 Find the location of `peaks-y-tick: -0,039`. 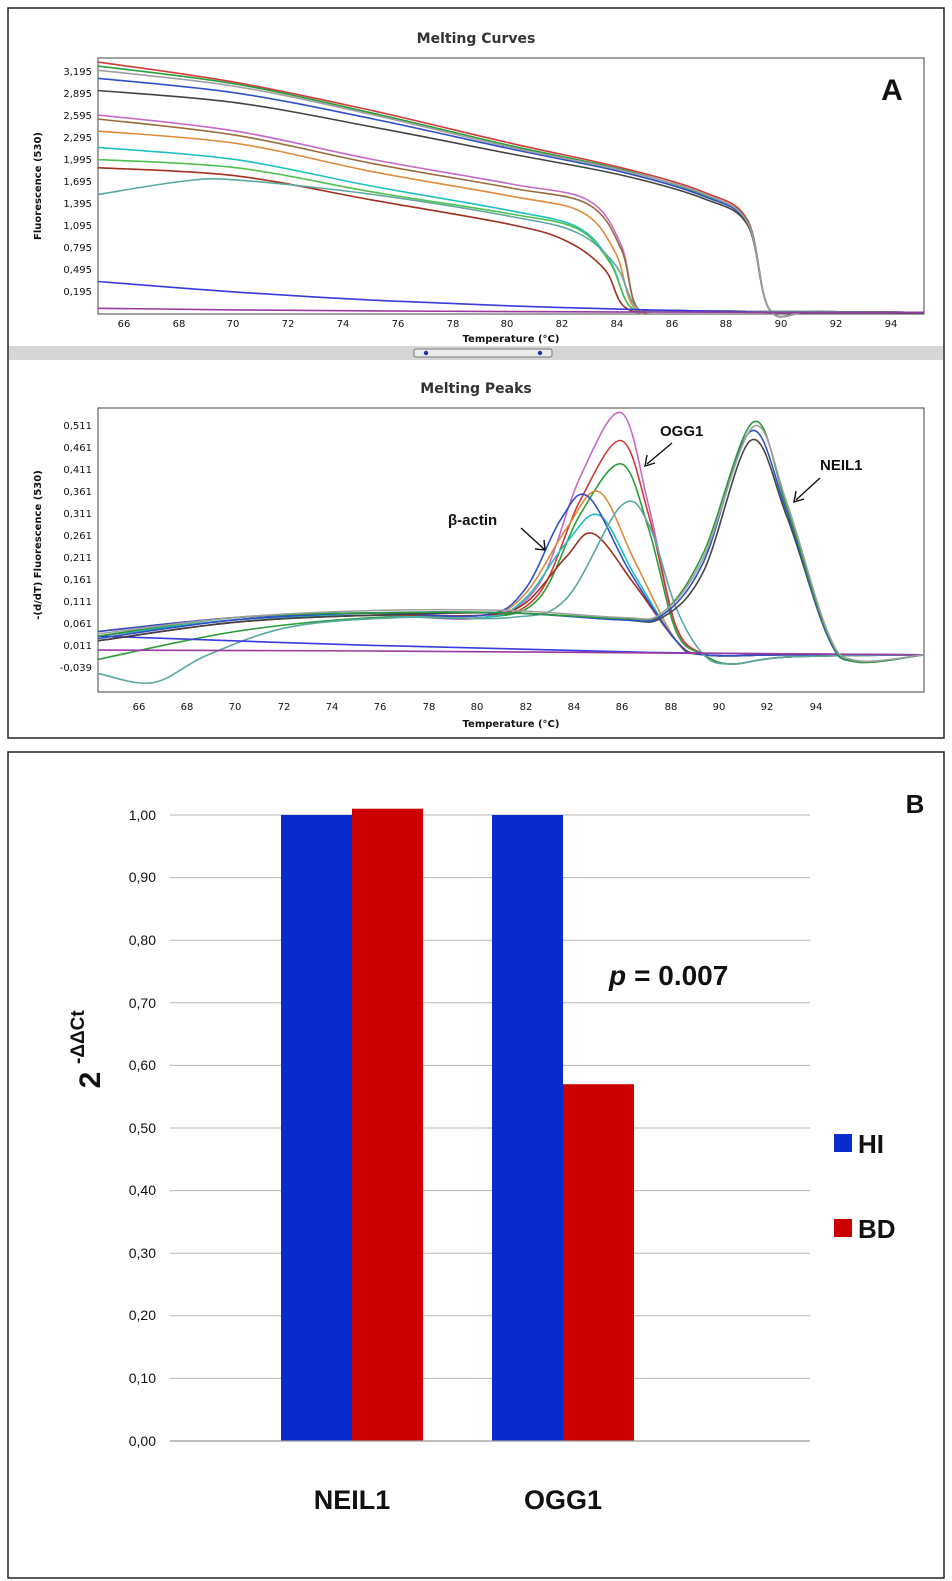

peaks-y-tick: -0,039 is located at coordinates (76, 668).